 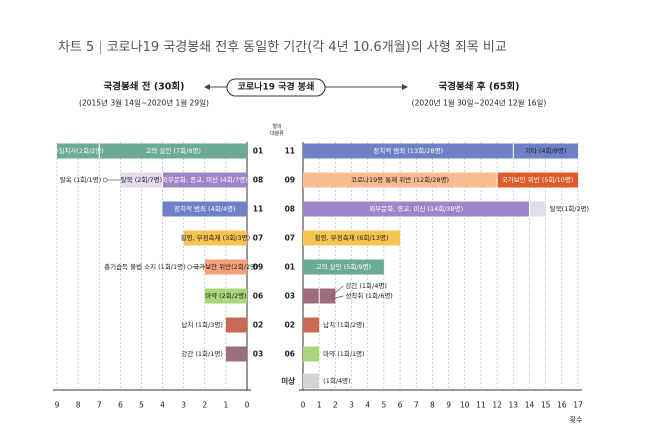 What do you see at coordinates (202, 353) in the screenshot?
I see `left-bar-label: 강간 (1회/1명)` at bounding box center [202, 353].